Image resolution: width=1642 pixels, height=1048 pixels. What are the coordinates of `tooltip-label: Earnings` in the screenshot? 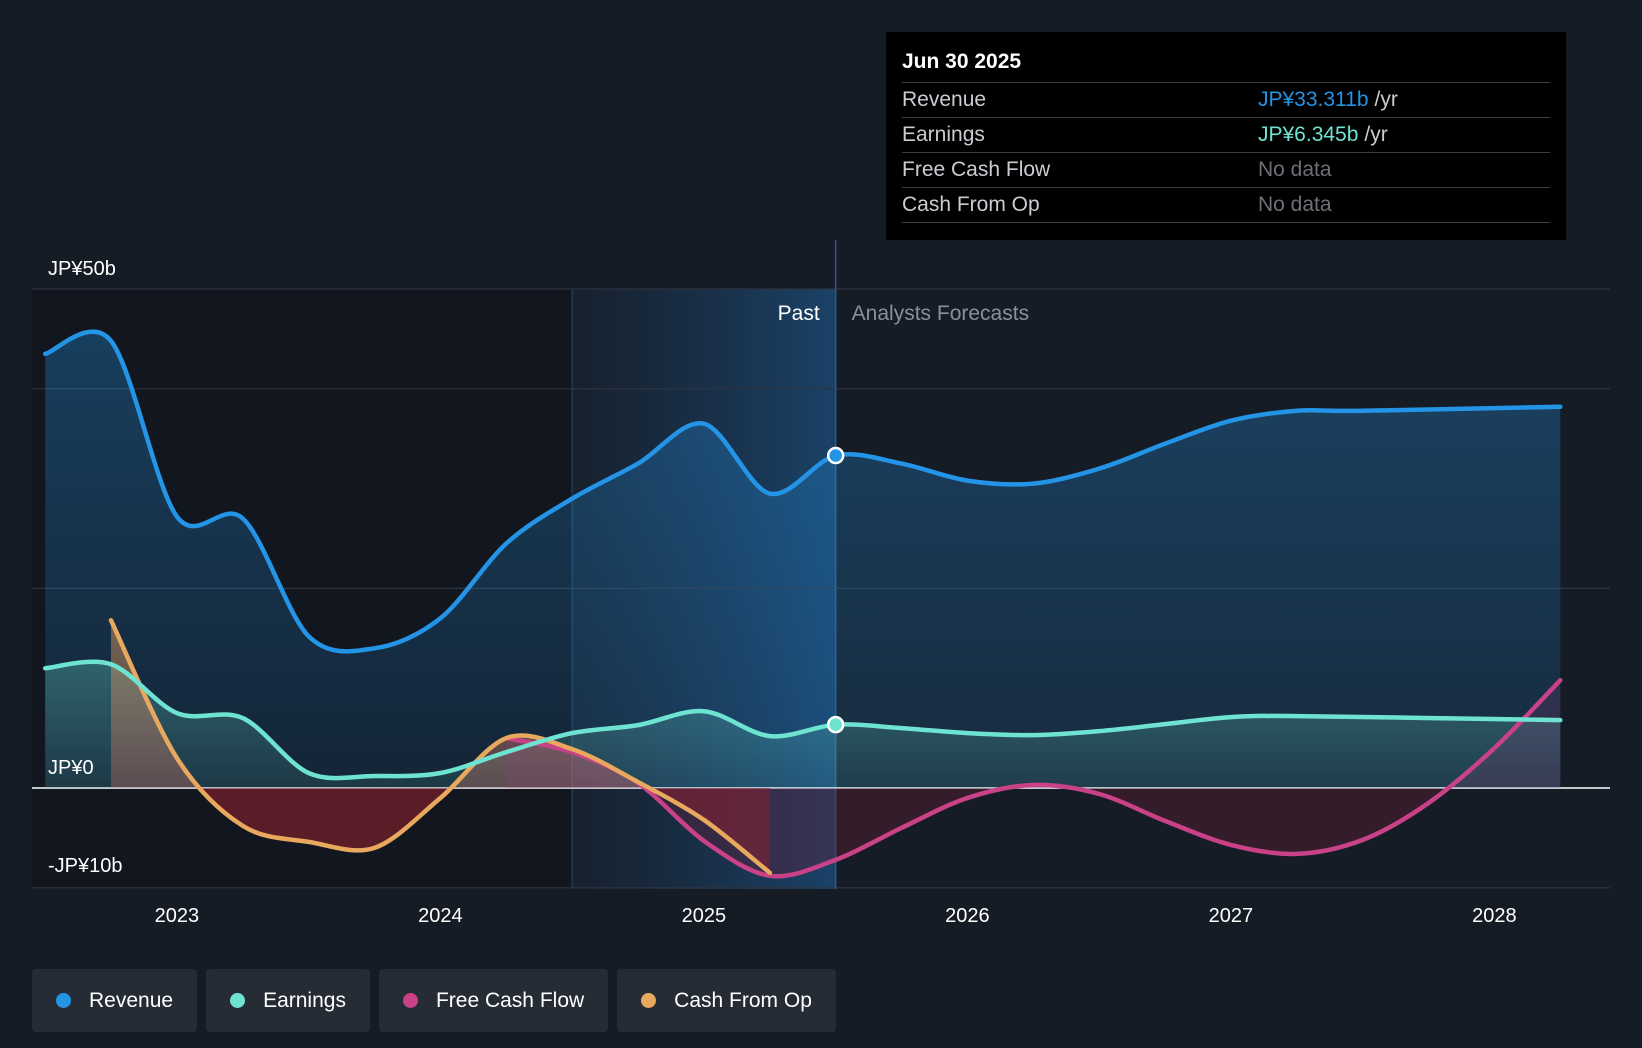 It's located at (943, 134).